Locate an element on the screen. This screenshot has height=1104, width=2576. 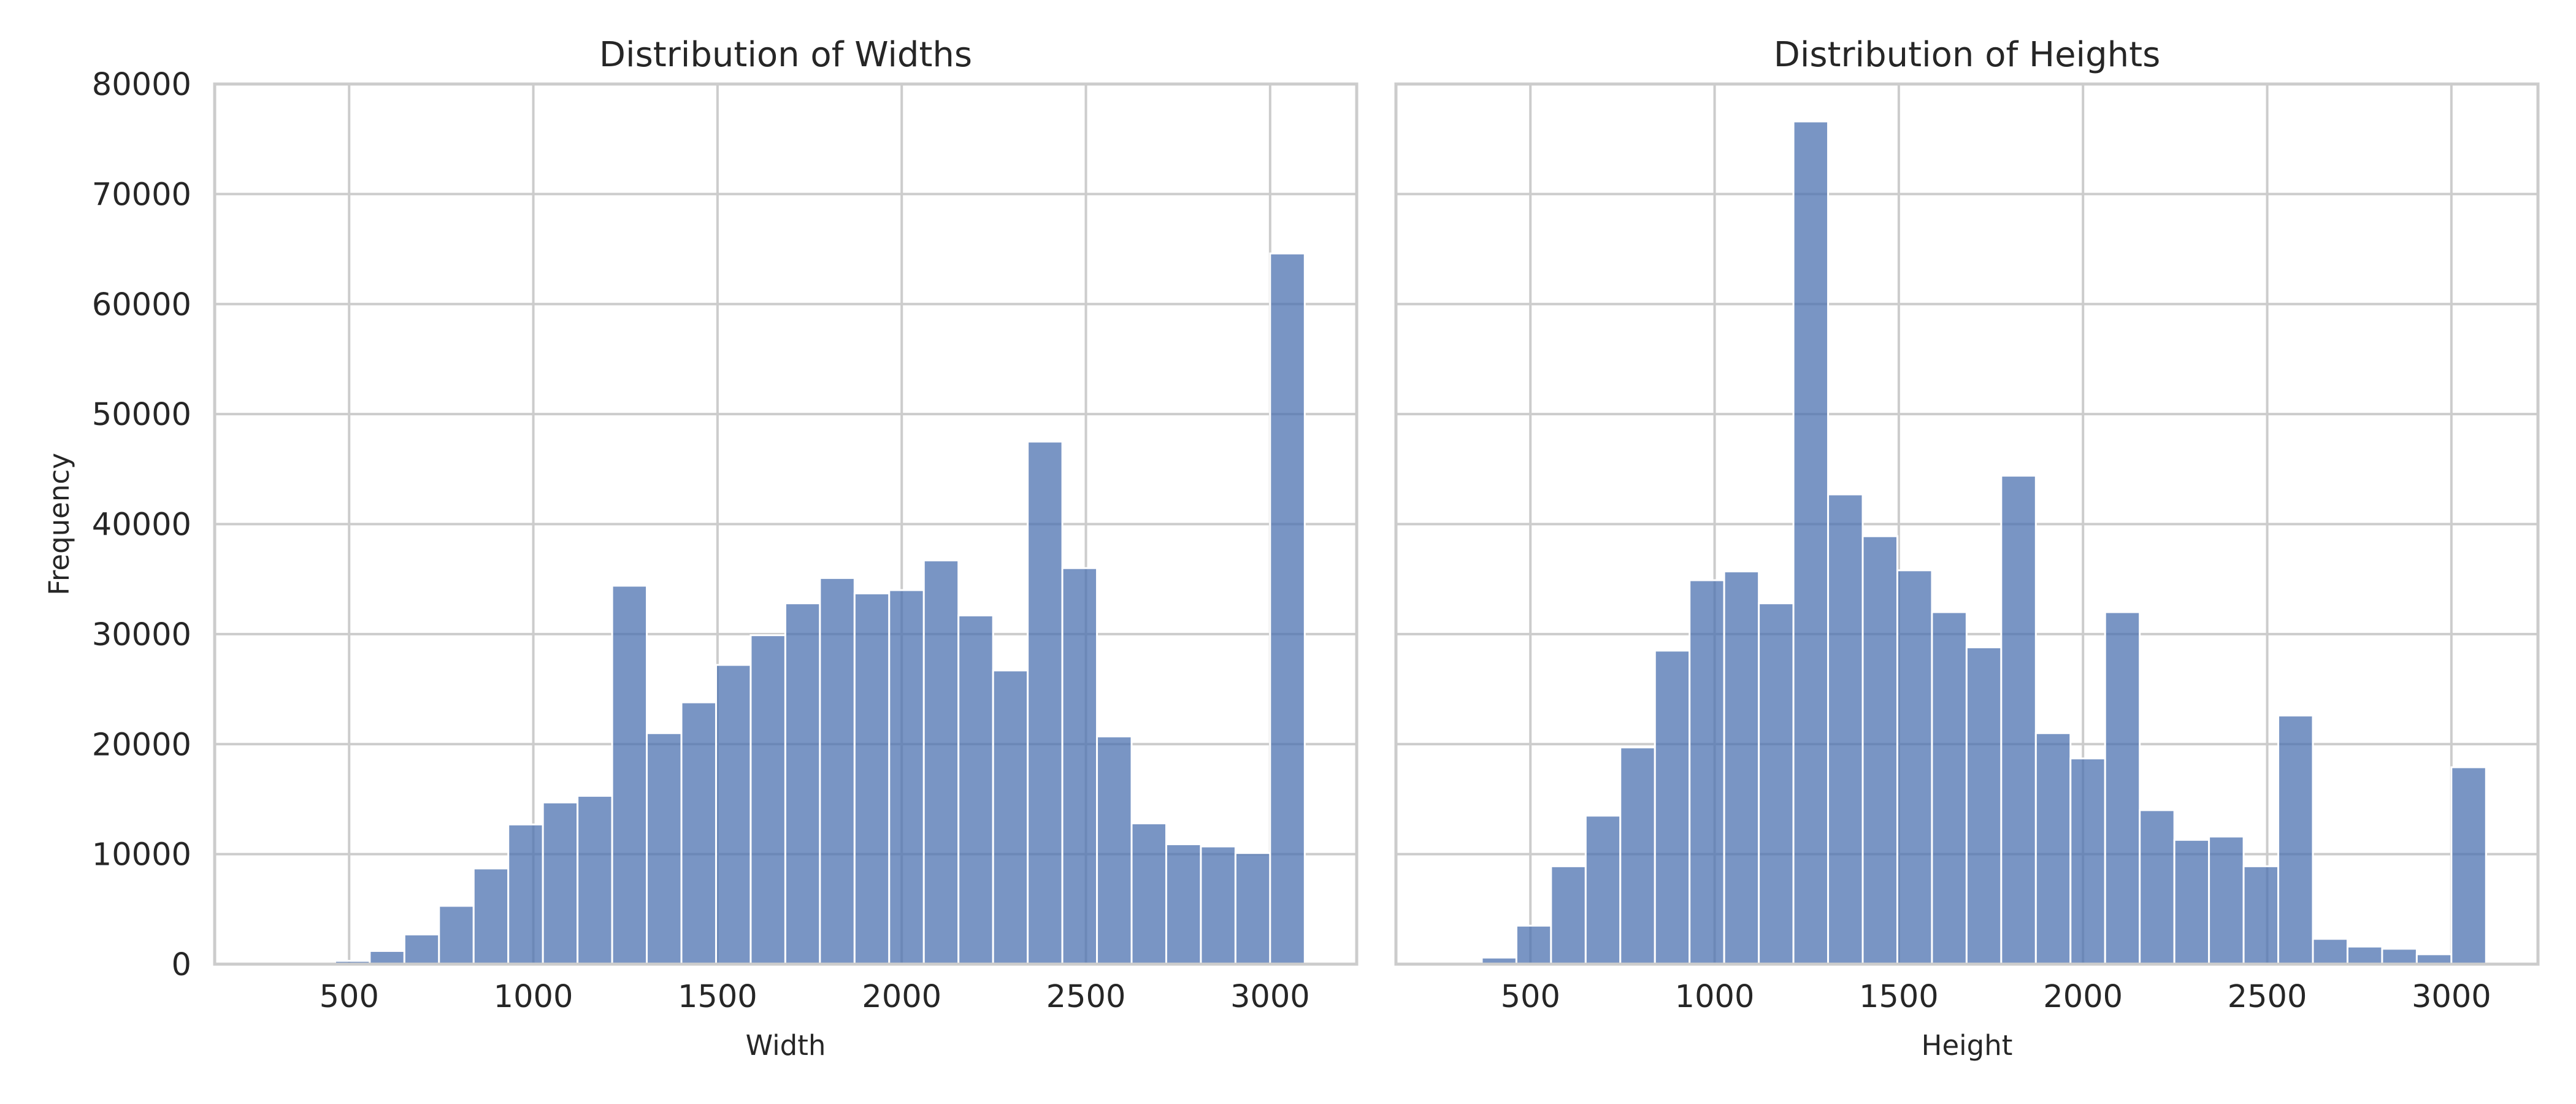
height-x-tick-label: 1500 is located at coordinates (1899, 997).